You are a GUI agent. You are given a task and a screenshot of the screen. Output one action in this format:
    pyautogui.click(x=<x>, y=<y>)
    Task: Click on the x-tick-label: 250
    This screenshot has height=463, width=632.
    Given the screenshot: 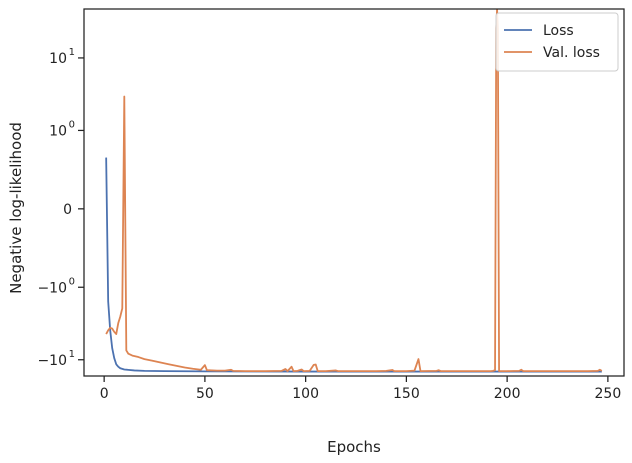 What is the action you would take?
    pyautogui.click(x=608, y=394)
    